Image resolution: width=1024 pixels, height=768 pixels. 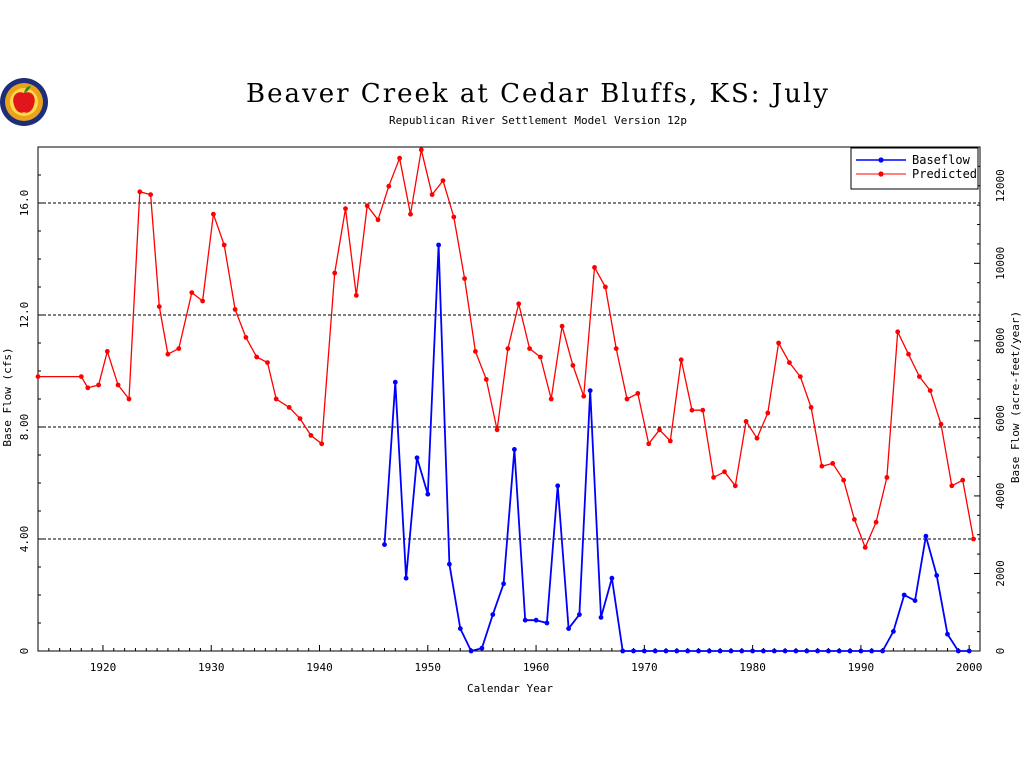 I want to click on legend-baseflow-marker, so click(x=881, y=160).